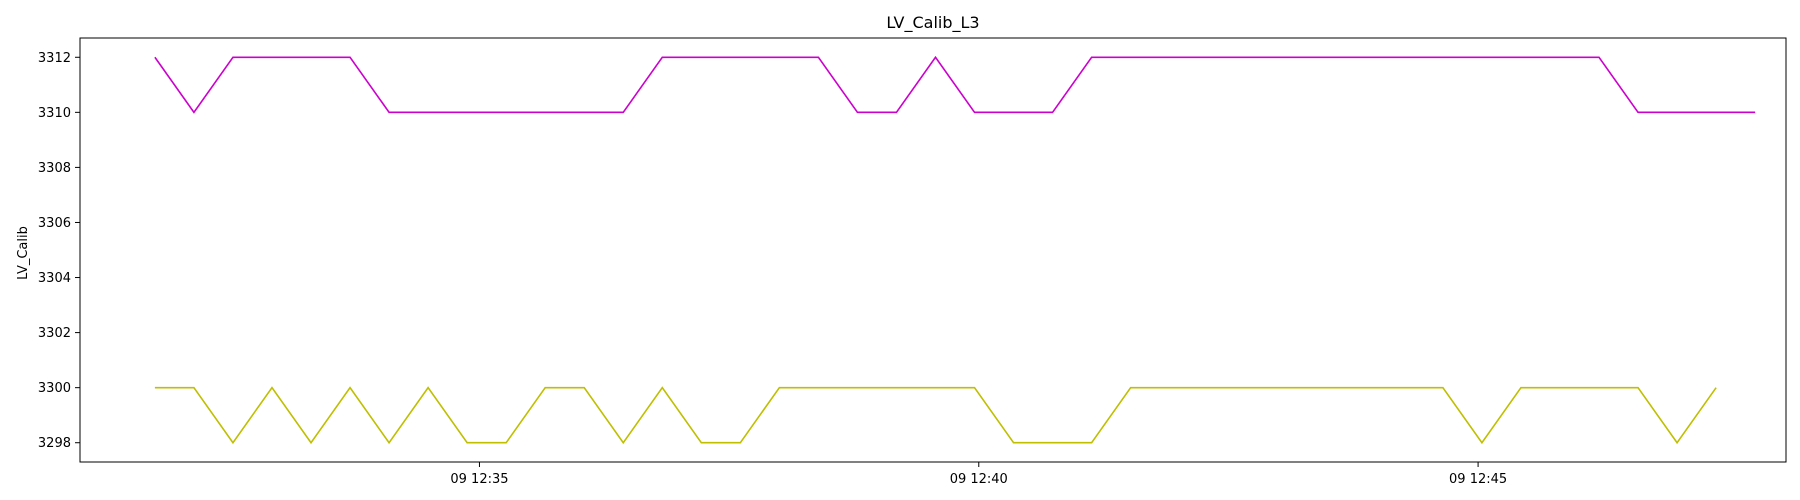  I want to click on y-tick-label: 3308, so click(54, 168).